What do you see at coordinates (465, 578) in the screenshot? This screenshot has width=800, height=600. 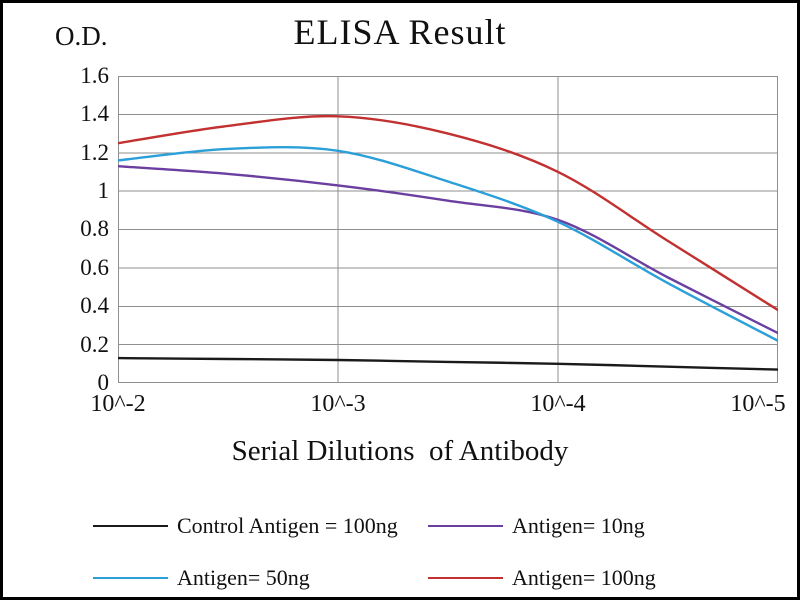 I see `legend-line-antigen-100ng` at bounding box center [465, 578].